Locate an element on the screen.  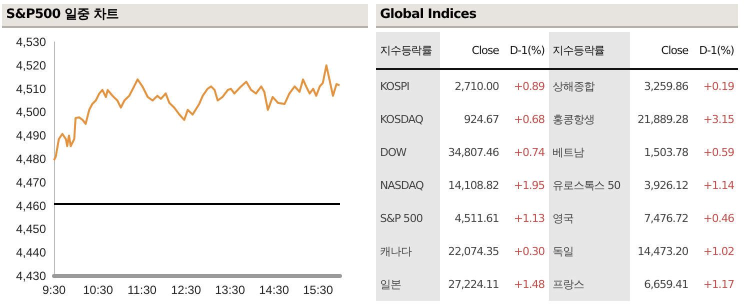
x-tick-label: 15:30 is located at coordinates (318, 290).